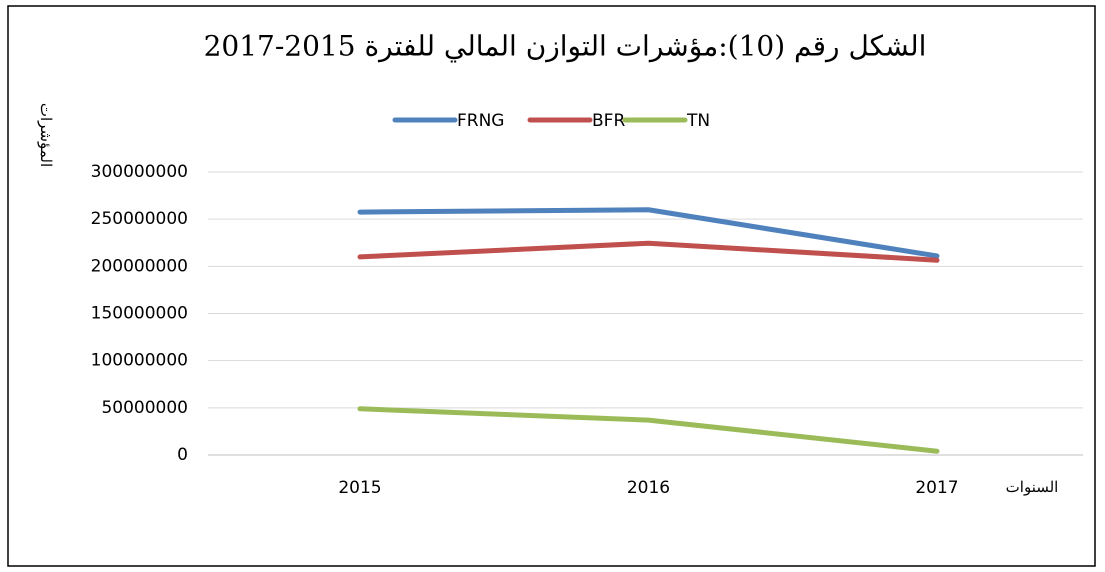  I want to click on x-tick-label: 2016, so click(648, 488).